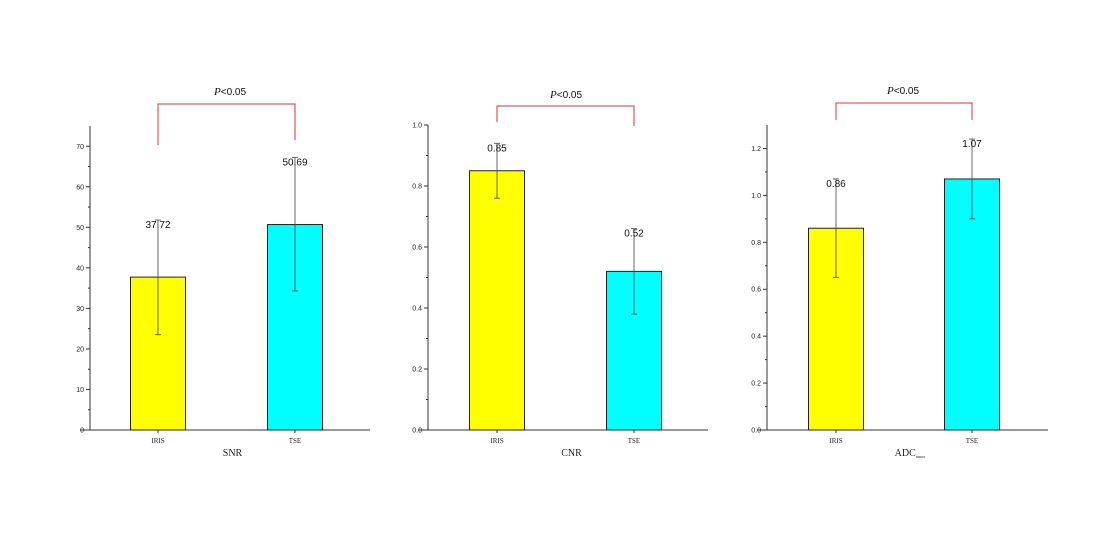  Describe the element at coordinates (82, 431) in the screenshot. I see `y-tick-label: 0` at that location.